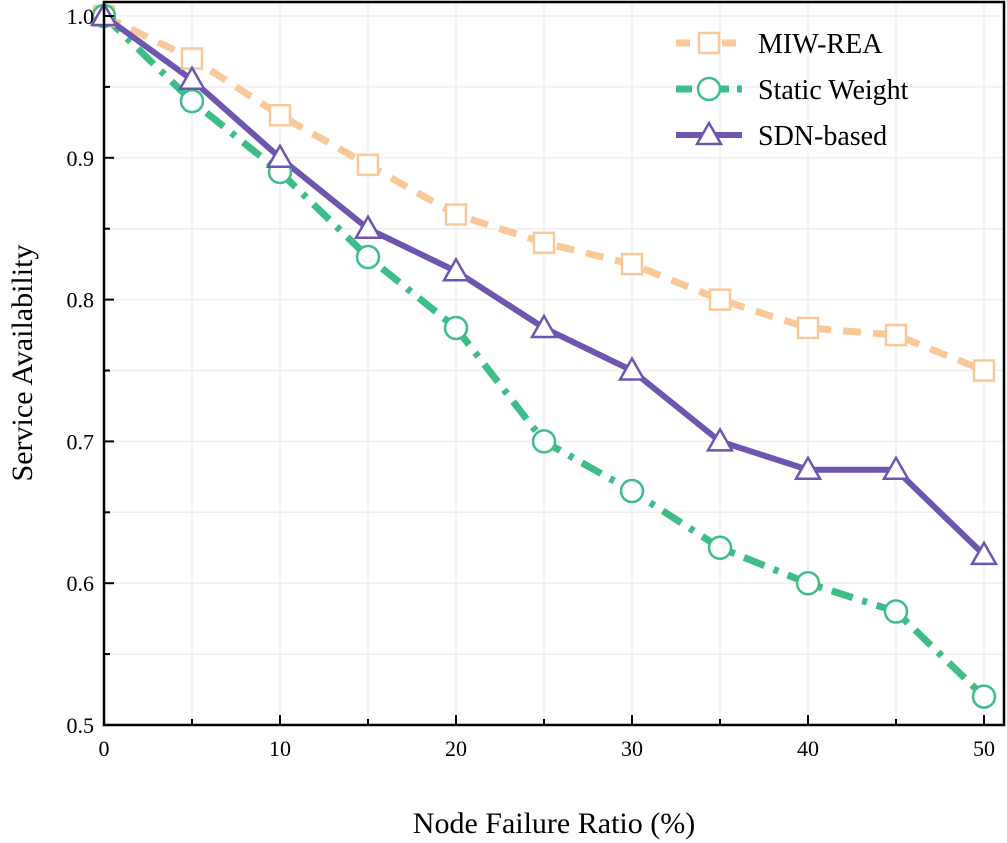  Describe the element at coordinates (81, 158) in the screenshot. I see `y-tick-label: 0.9` at that location.